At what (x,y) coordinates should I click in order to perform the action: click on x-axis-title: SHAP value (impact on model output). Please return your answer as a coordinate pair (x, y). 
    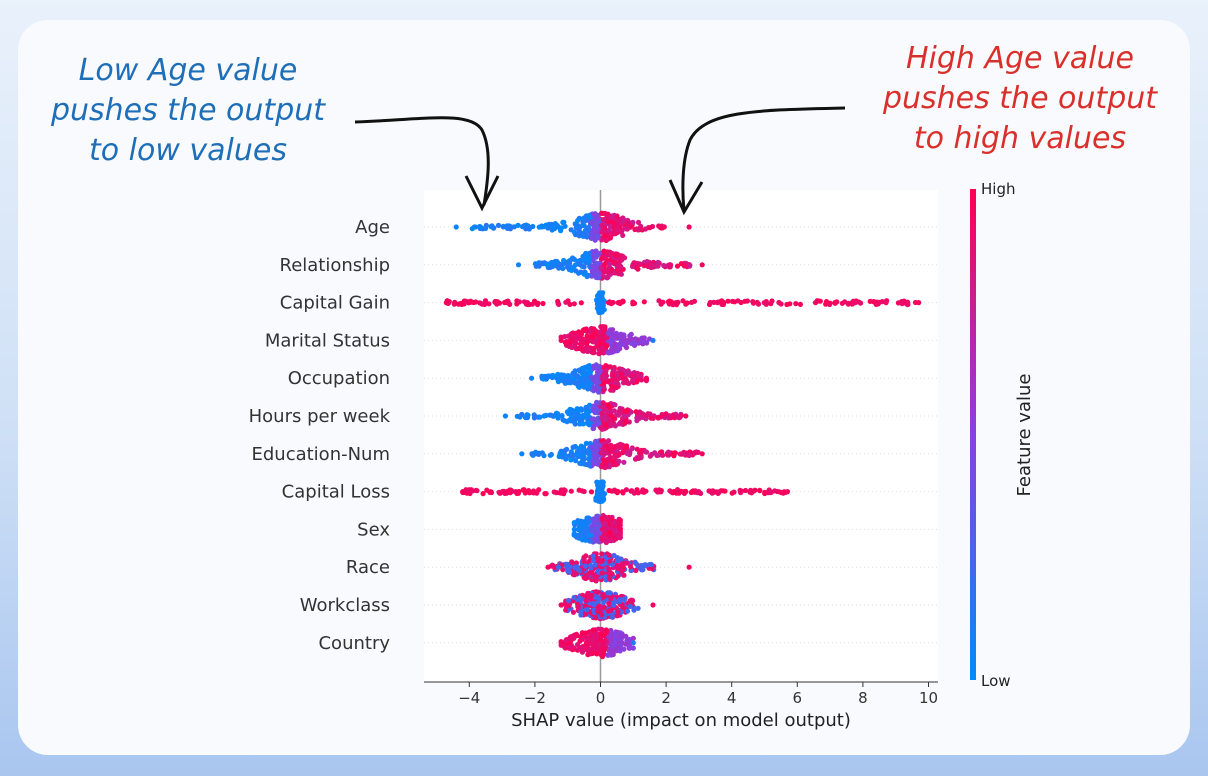
    Looking at the image, I should click on (681, 720).